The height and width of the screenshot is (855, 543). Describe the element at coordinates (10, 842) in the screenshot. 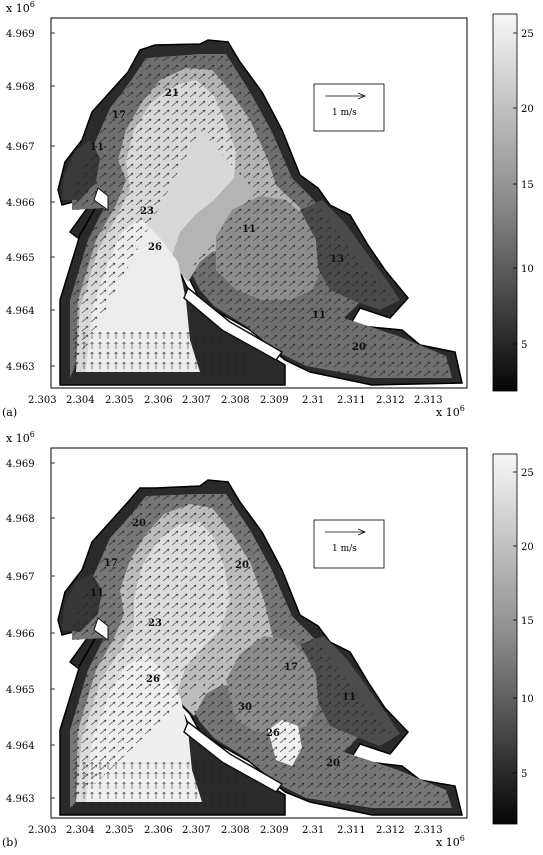

I see `panel-label: (b)` at that location.